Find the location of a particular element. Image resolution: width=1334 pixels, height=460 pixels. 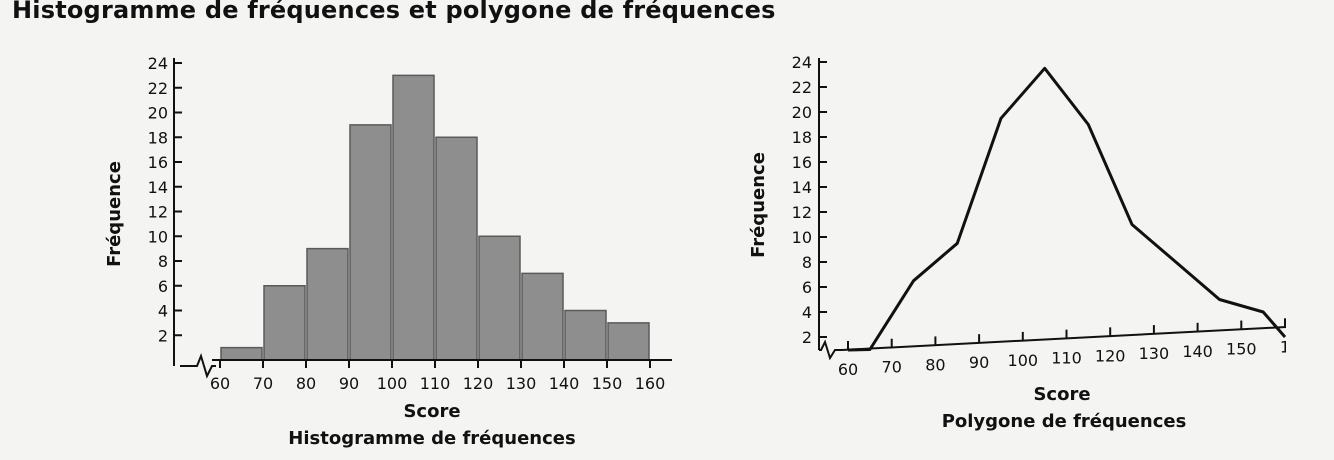

histogram-y-tick-label: 16 is located at coordinates (158, 162).